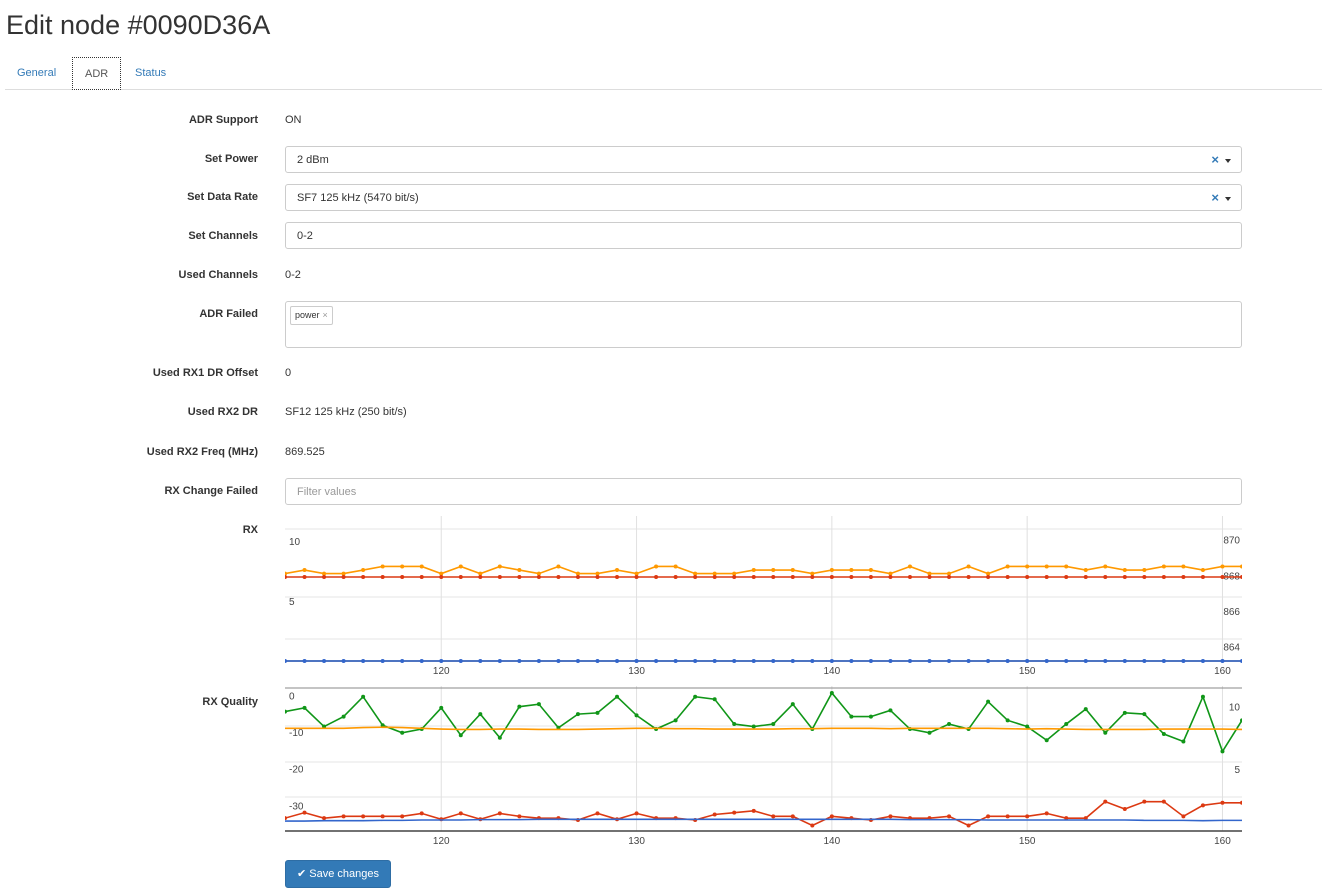 The image size is (1322, 891). I want to click on save-button: ✔ Save changes, so click(338, 874).